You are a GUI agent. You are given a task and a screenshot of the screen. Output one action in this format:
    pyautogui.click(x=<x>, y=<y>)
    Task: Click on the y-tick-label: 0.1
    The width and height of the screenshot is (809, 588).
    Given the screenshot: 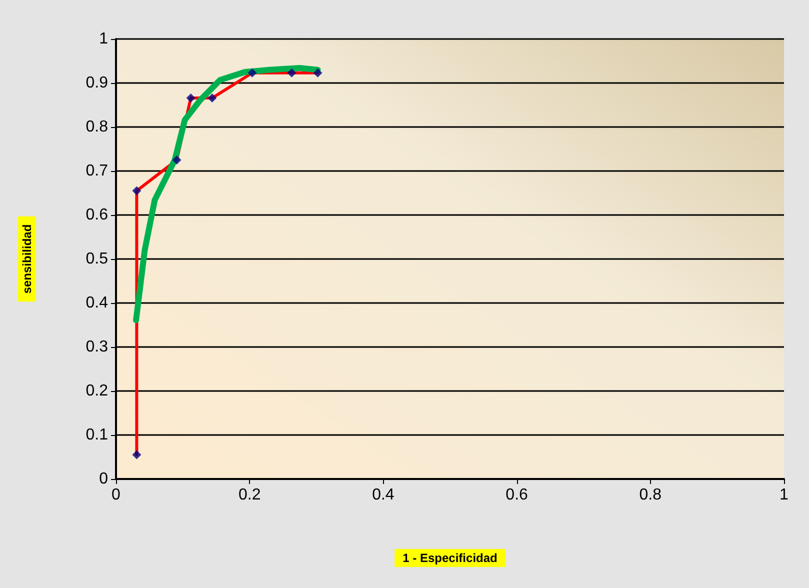 What is the action you would take?
    pyautogui.click(x=97, y=435)
    